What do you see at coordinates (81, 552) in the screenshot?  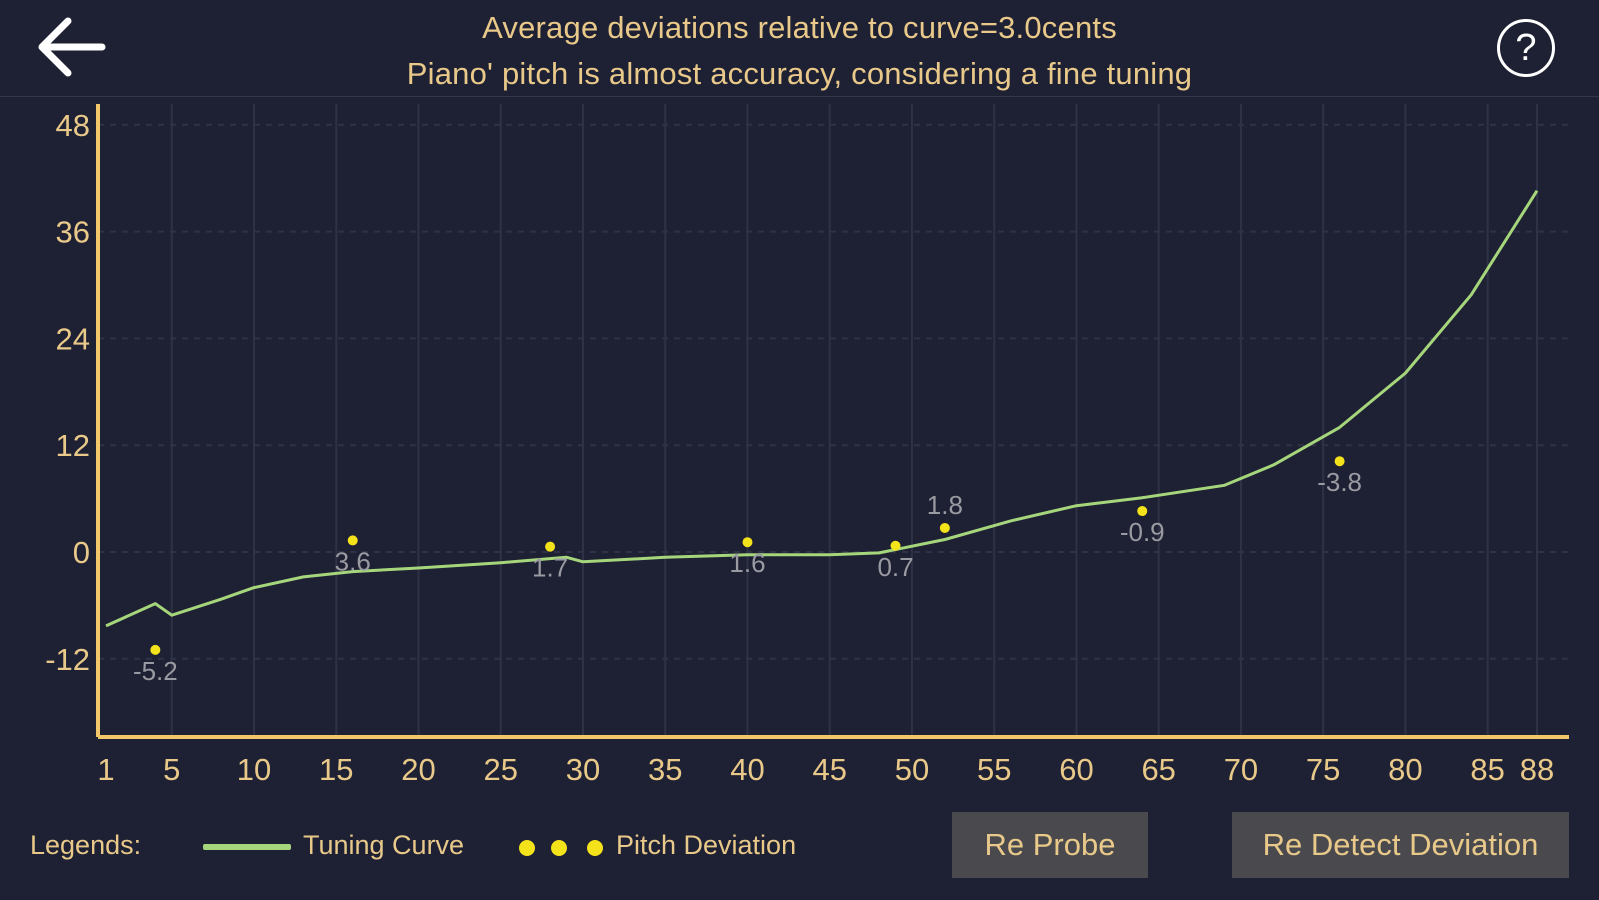 I see `y-tick-label: 0` at bounding box center [81, 552].